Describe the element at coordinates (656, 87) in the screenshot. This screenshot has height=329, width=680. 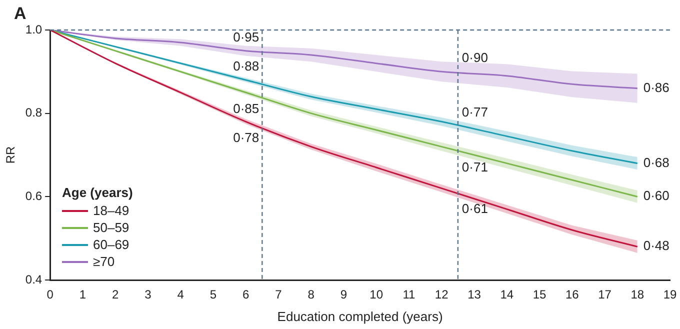
I see `annotation: 0·86` at that location.